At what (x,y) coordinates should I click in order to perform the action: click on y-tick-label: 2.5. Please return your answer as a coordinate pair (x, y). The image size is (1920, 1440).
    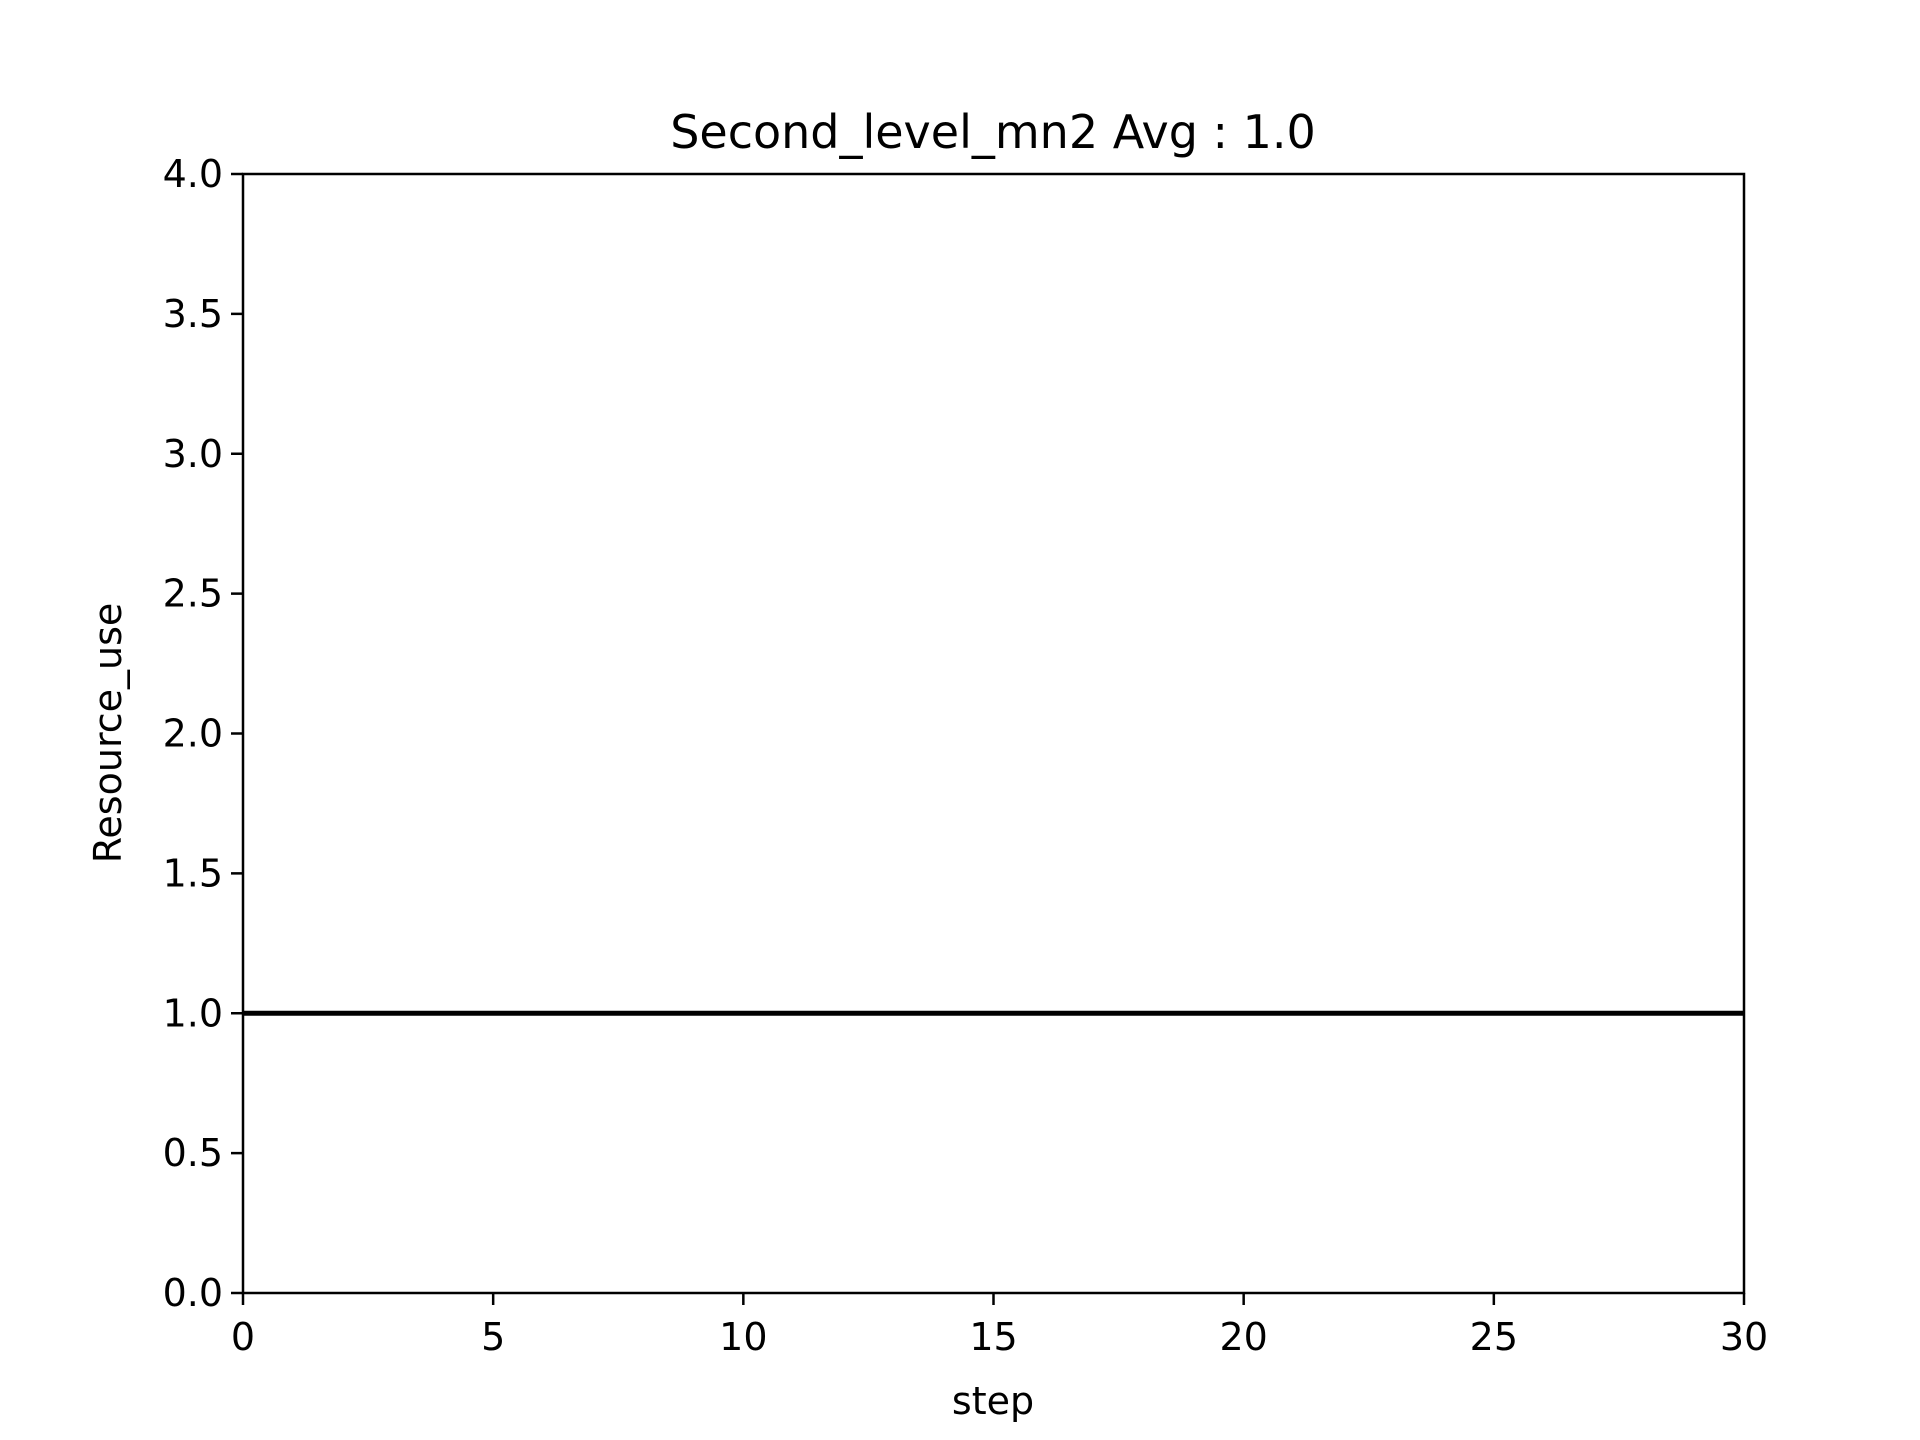
    Looking at the image, I should click on (193, 594).